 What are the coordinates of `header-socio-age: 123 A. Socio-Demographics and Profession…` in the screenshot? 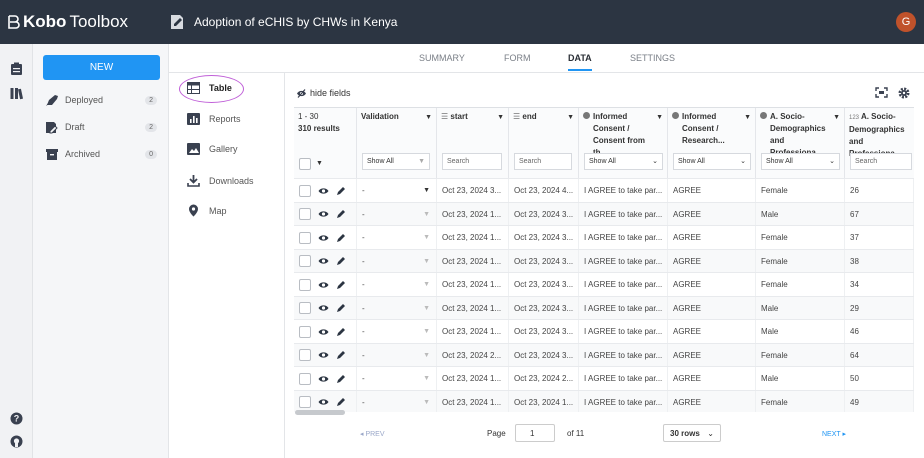 It's located at (879, 143).